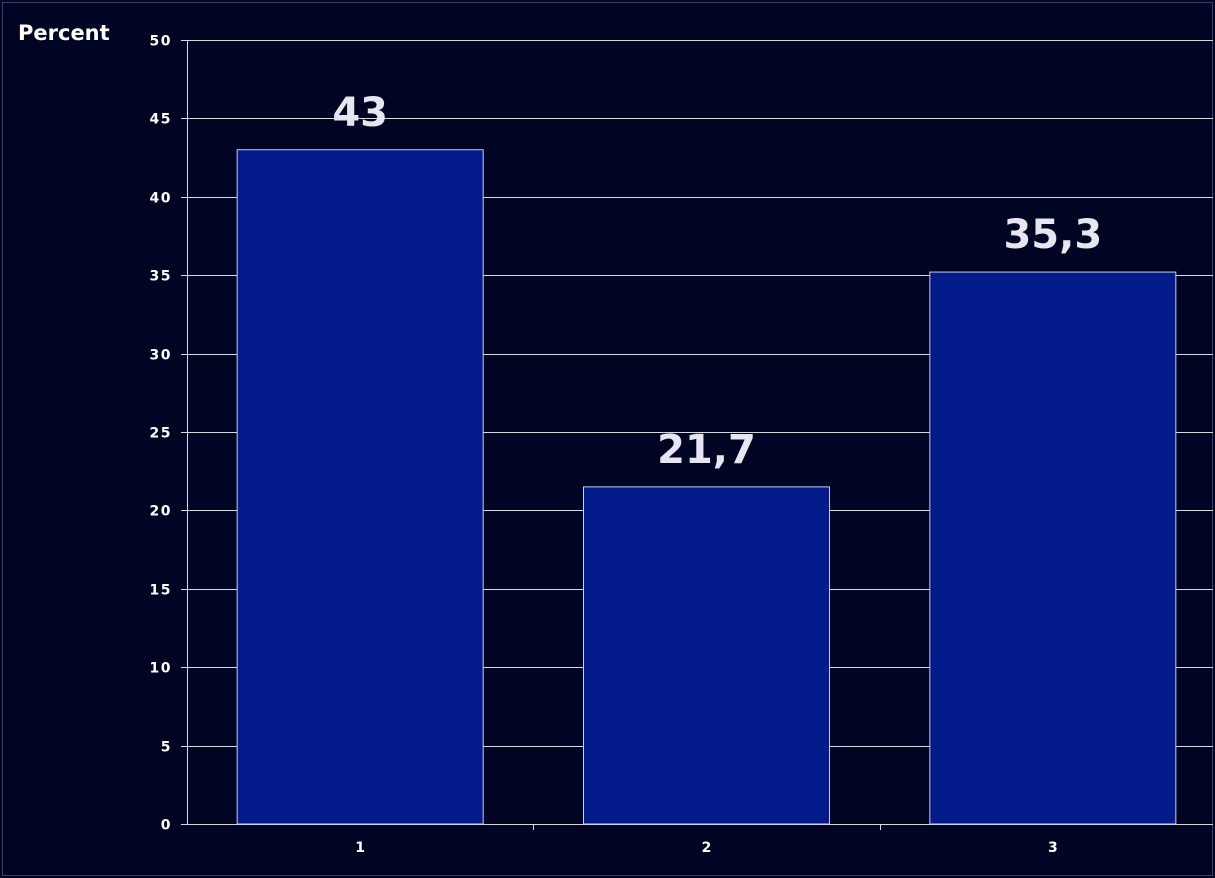  Describe the element at coordinates (707, 848) in the screenshot. I see `x-tick-label: 2` at that location.